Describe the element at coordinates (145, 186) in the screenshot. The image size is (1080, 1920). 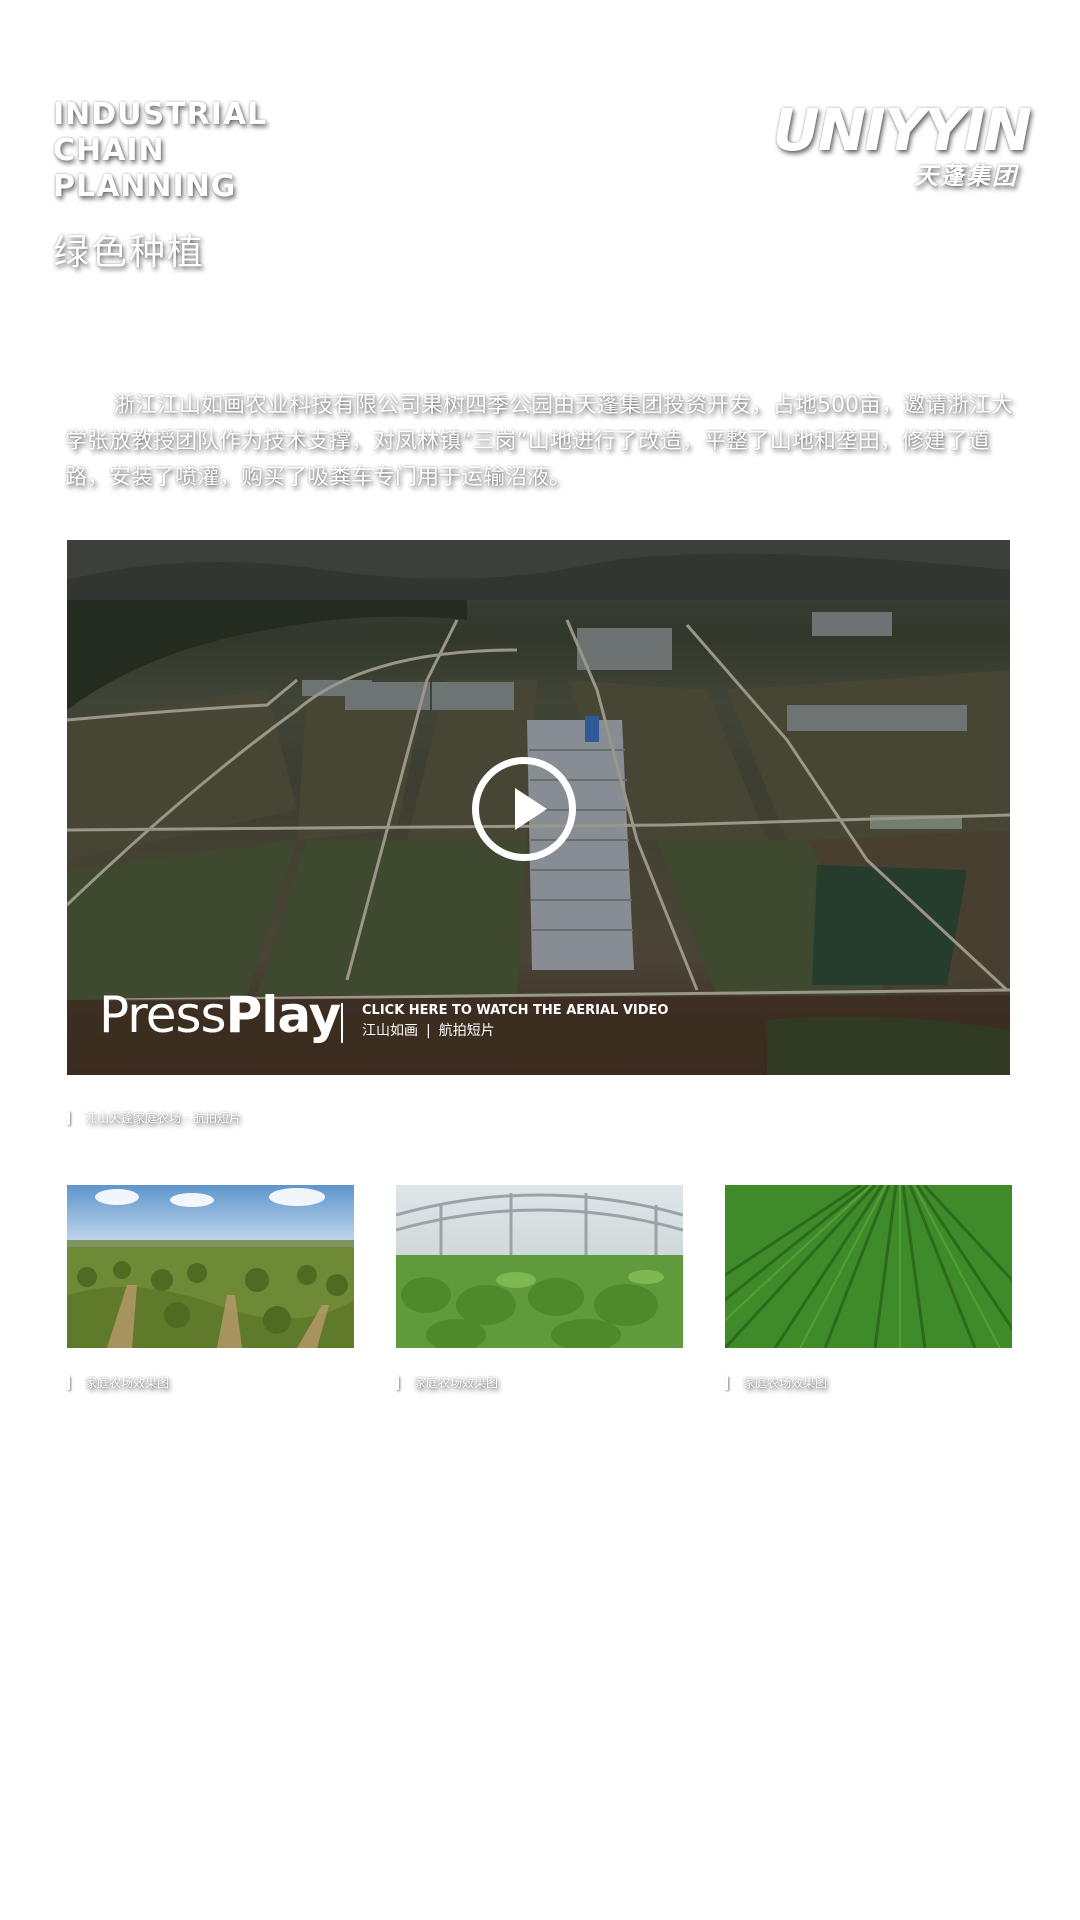
I see `header-title-line: PLANNING` at that location.